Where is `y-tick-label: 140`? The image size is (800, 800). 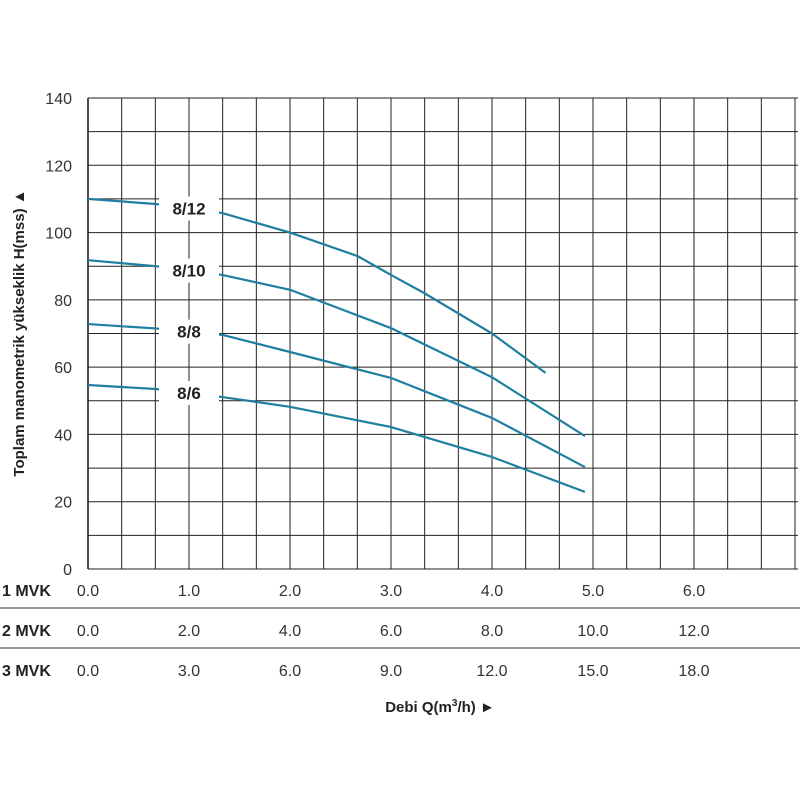 y-tick-label: 140 is located at coordinates (58, 99).